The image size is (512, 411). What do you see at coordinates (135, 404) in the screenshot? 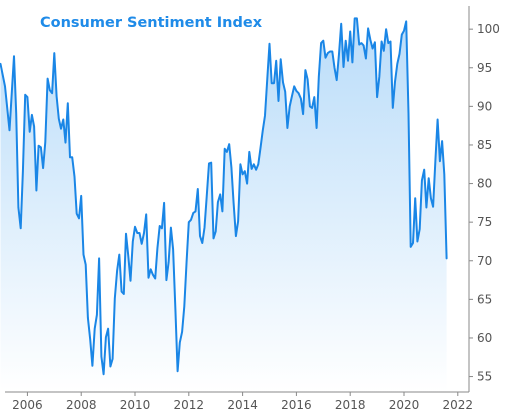
I see `x-tick-label: 2010` at bounding box center [135, 404].